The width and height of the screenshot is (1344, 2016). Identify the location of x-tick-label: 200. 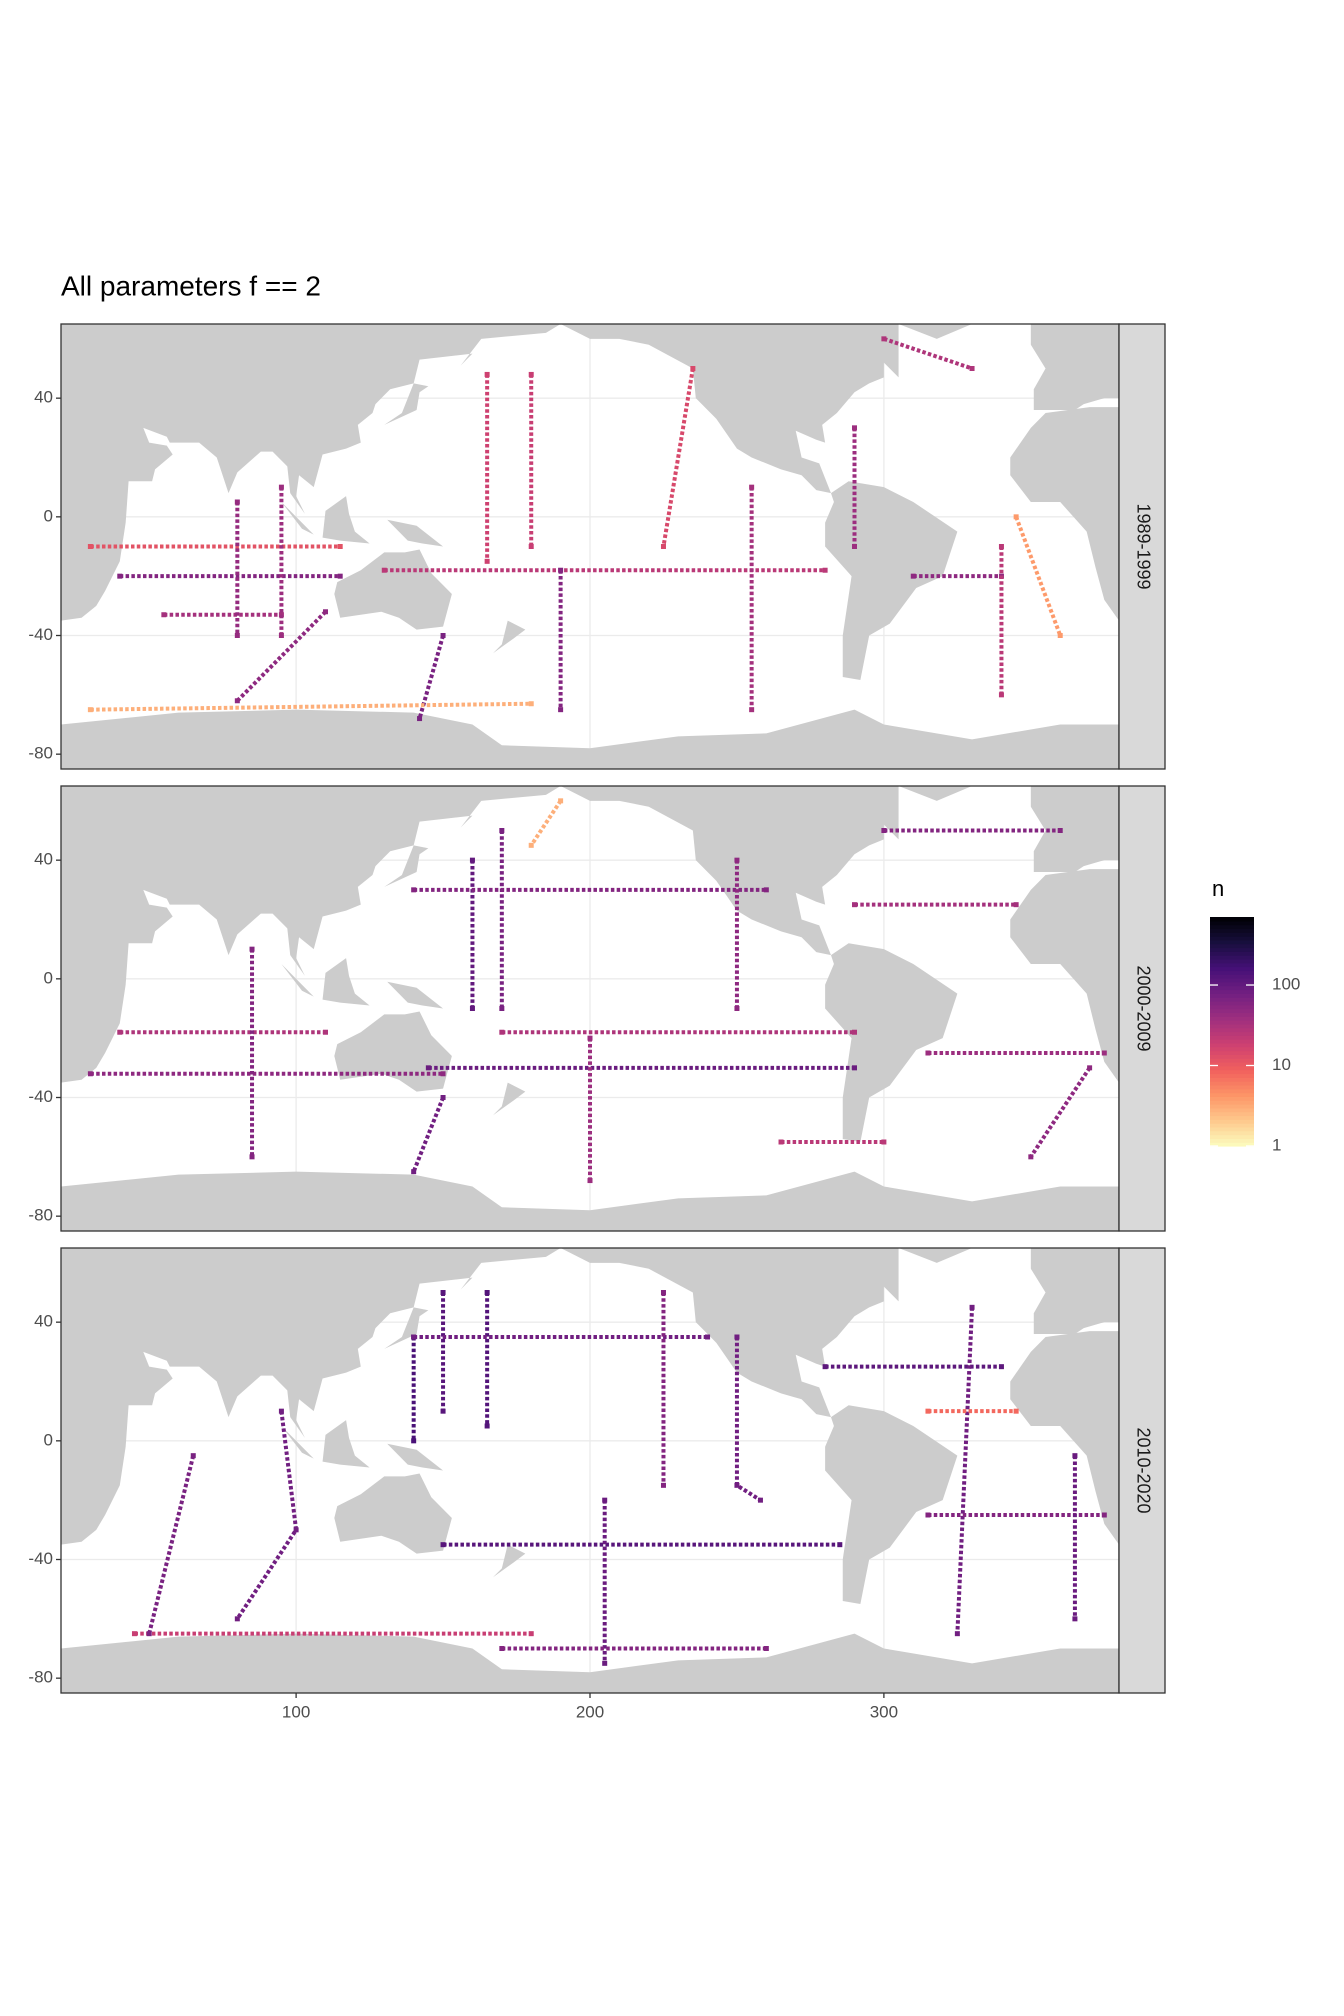
(590, 1711).